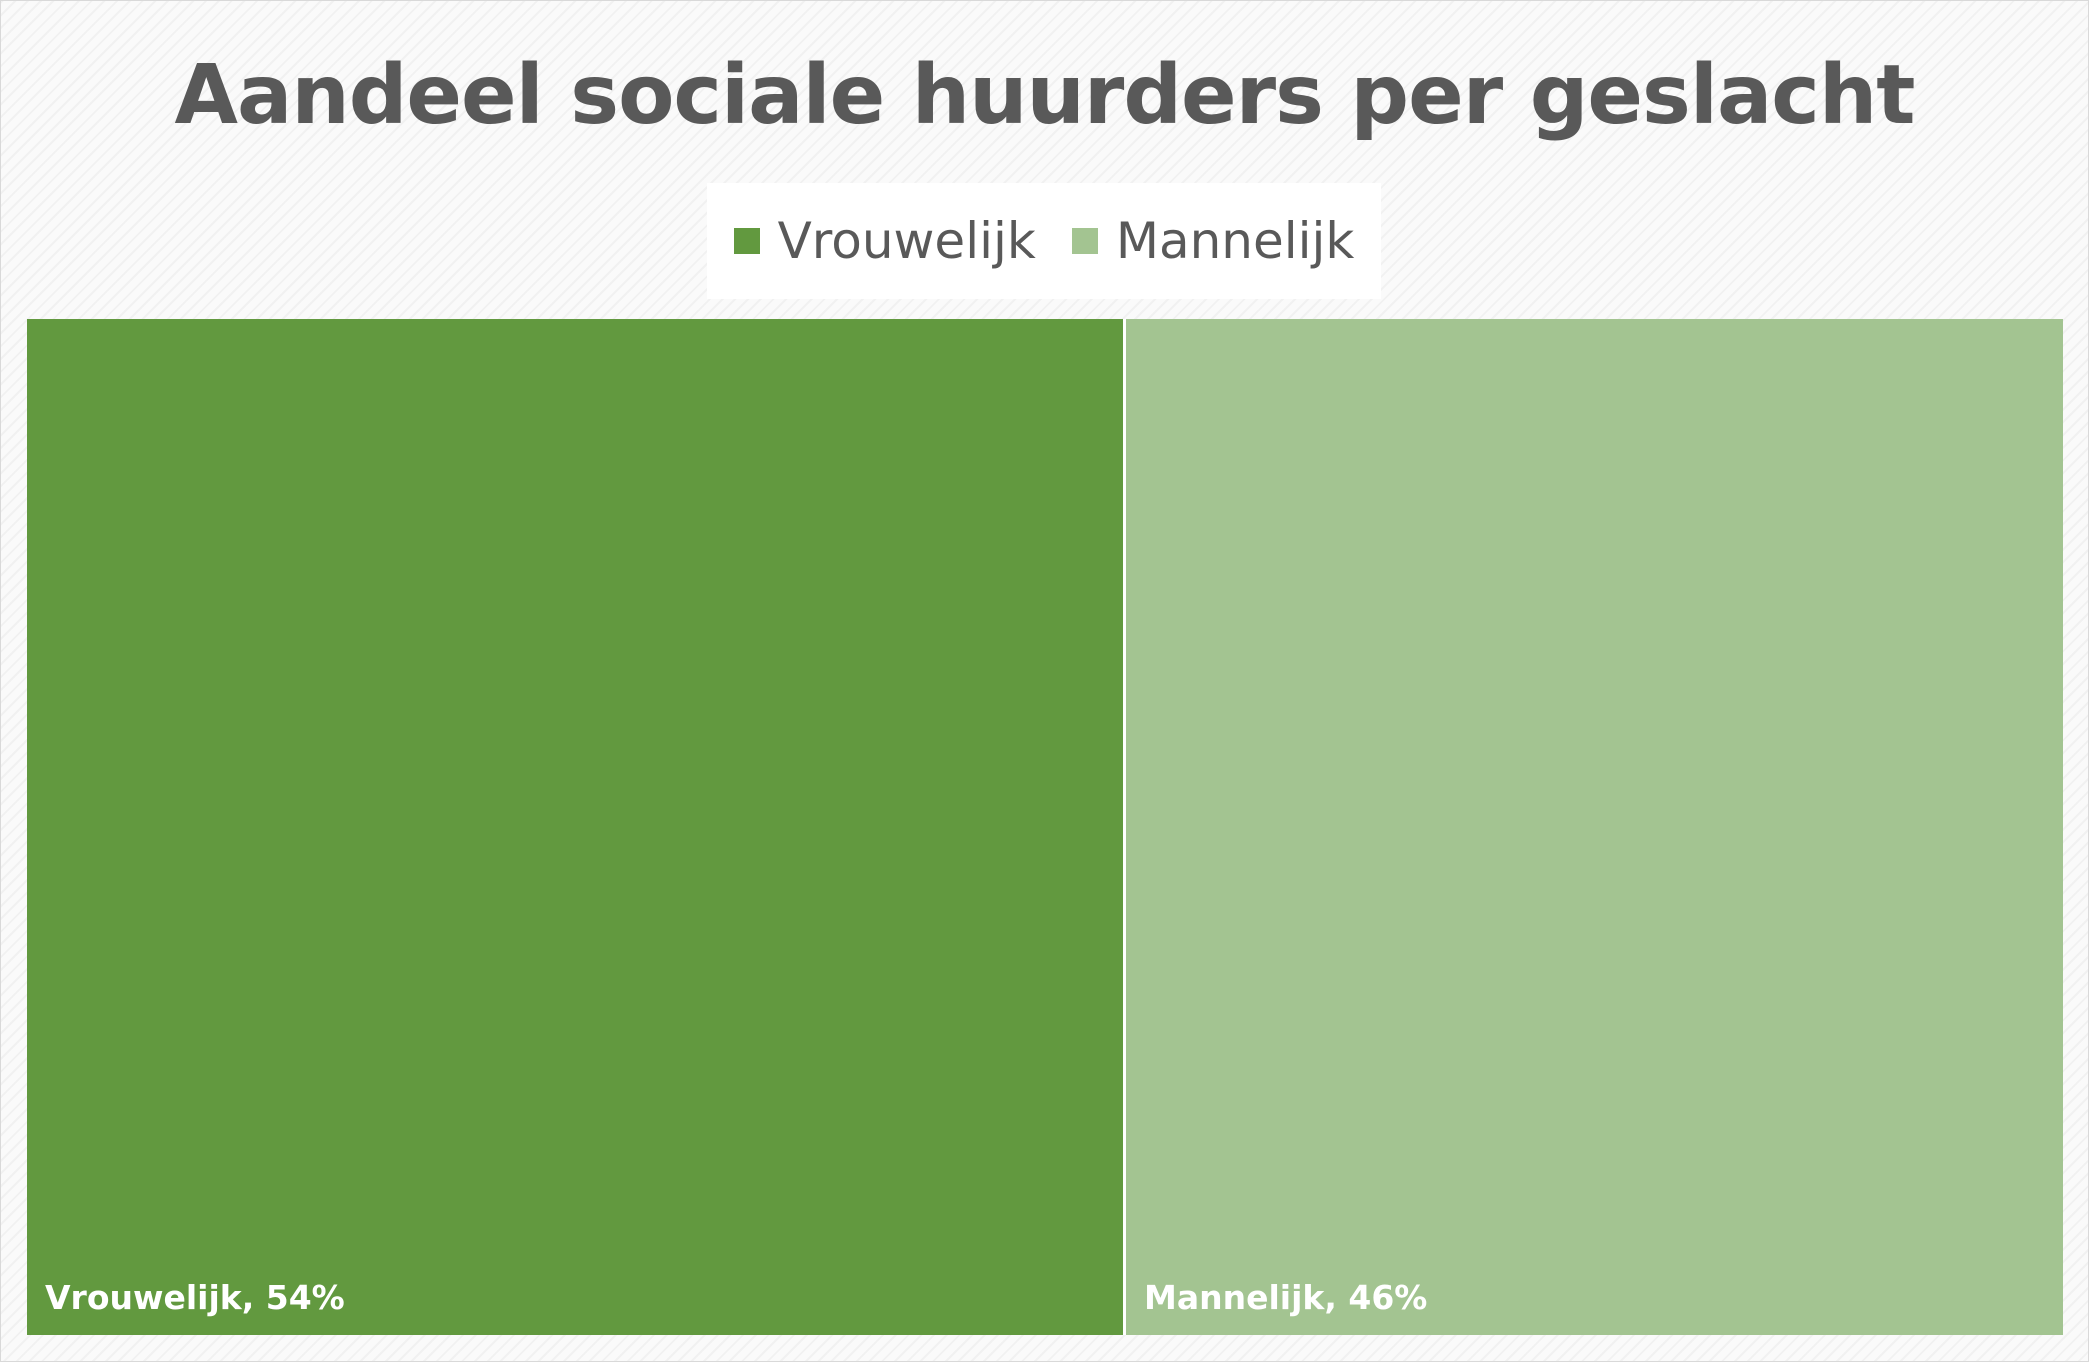  I want to click on legend-swatch-mannelijk, so click(1084, 241).